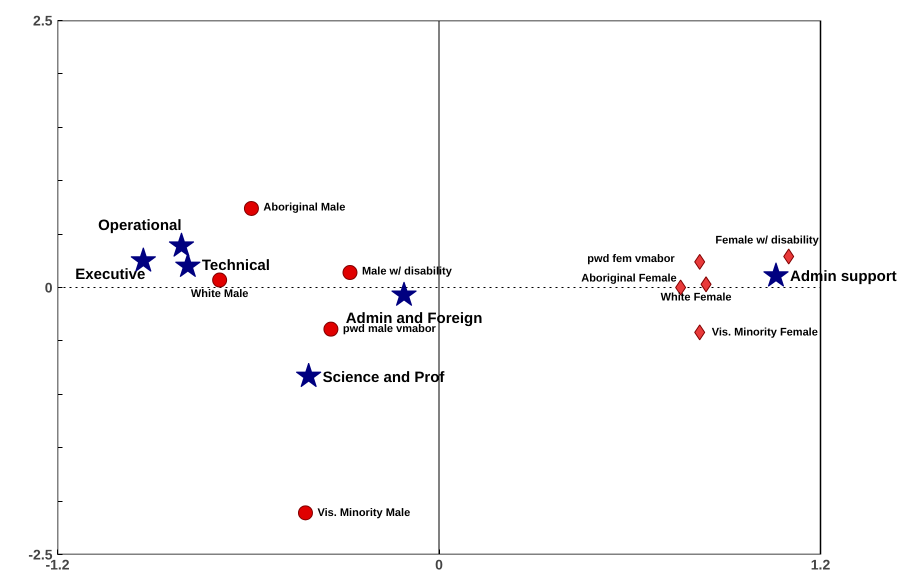 Image resolution: width=920 pixels, height=579 pixels. I want to click on annotation: Executive, so click(110, 274).